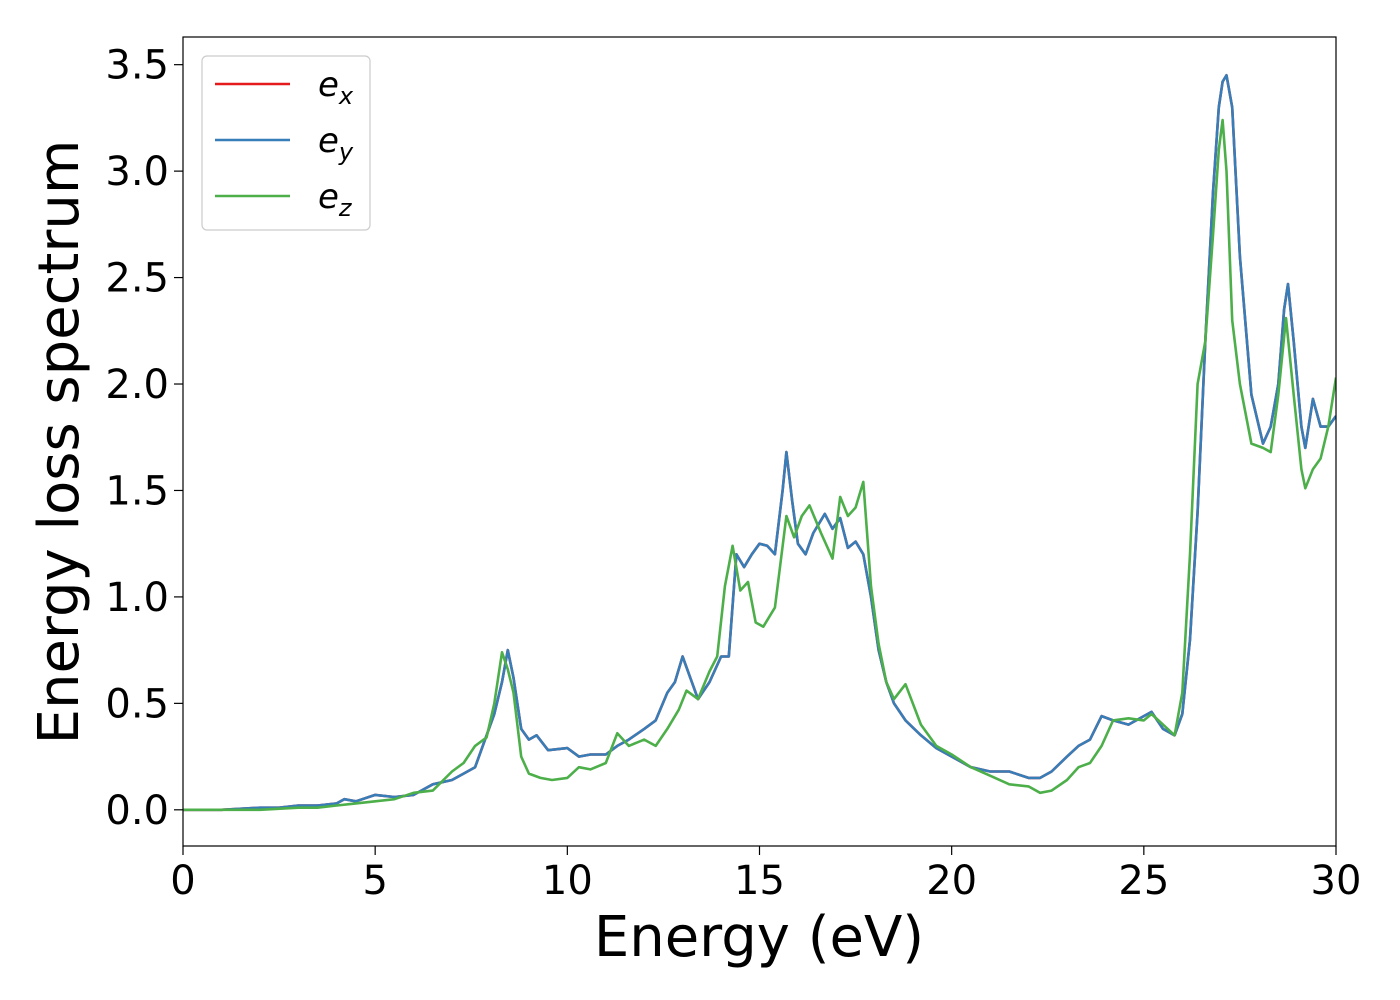 Image resolution: width=1400 pixels, height=1000 pixels. I want to click on y-tick-label: 0.0, so click(137, 811).